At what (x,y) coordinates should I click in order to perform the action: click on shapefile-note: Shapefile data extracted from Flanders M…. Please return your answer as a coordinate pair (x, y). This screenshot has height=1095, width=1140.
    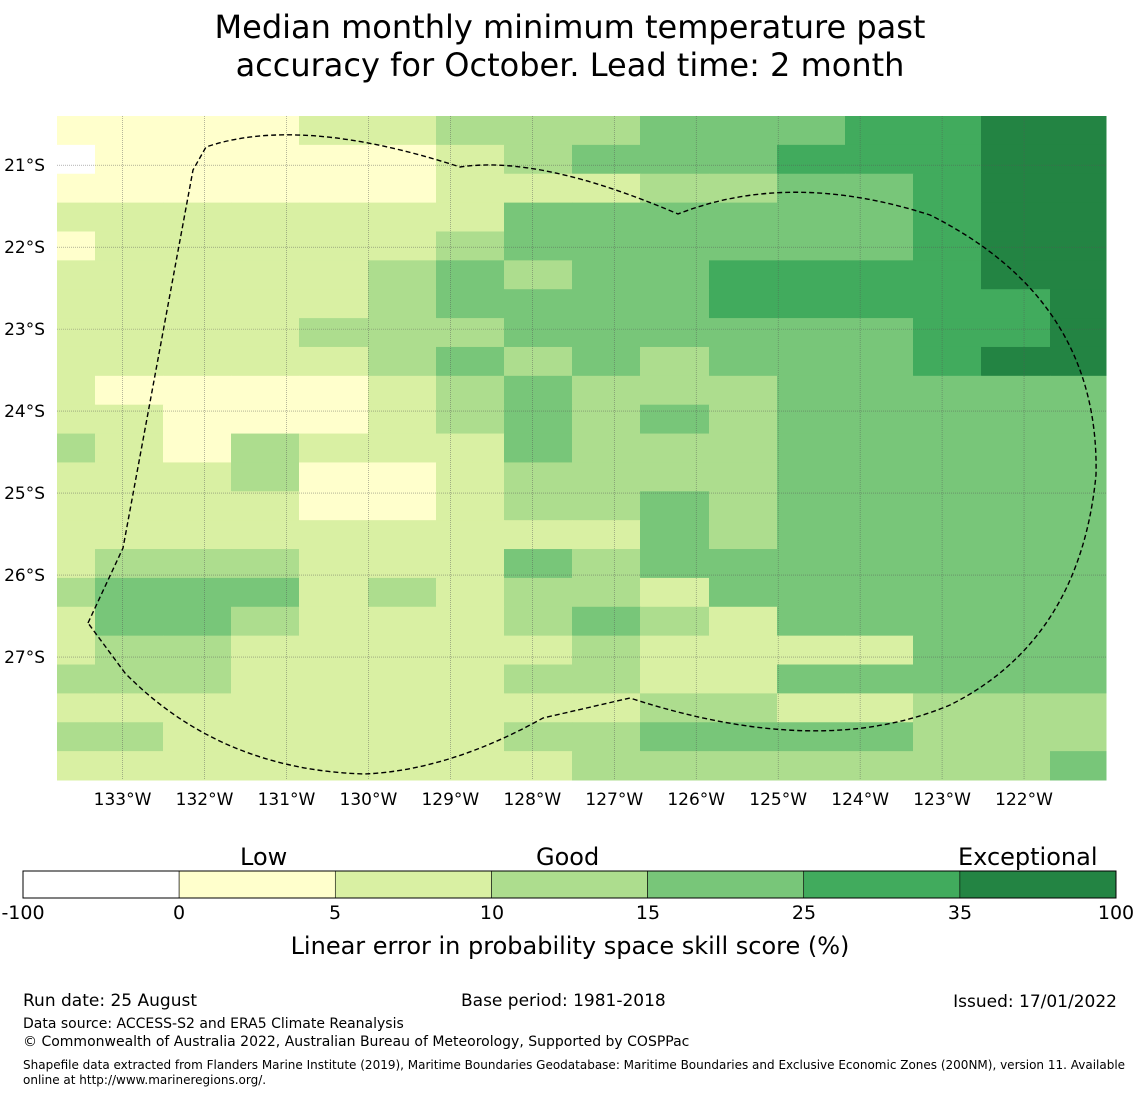
    Looking at the image, I should click on (574, 1072).